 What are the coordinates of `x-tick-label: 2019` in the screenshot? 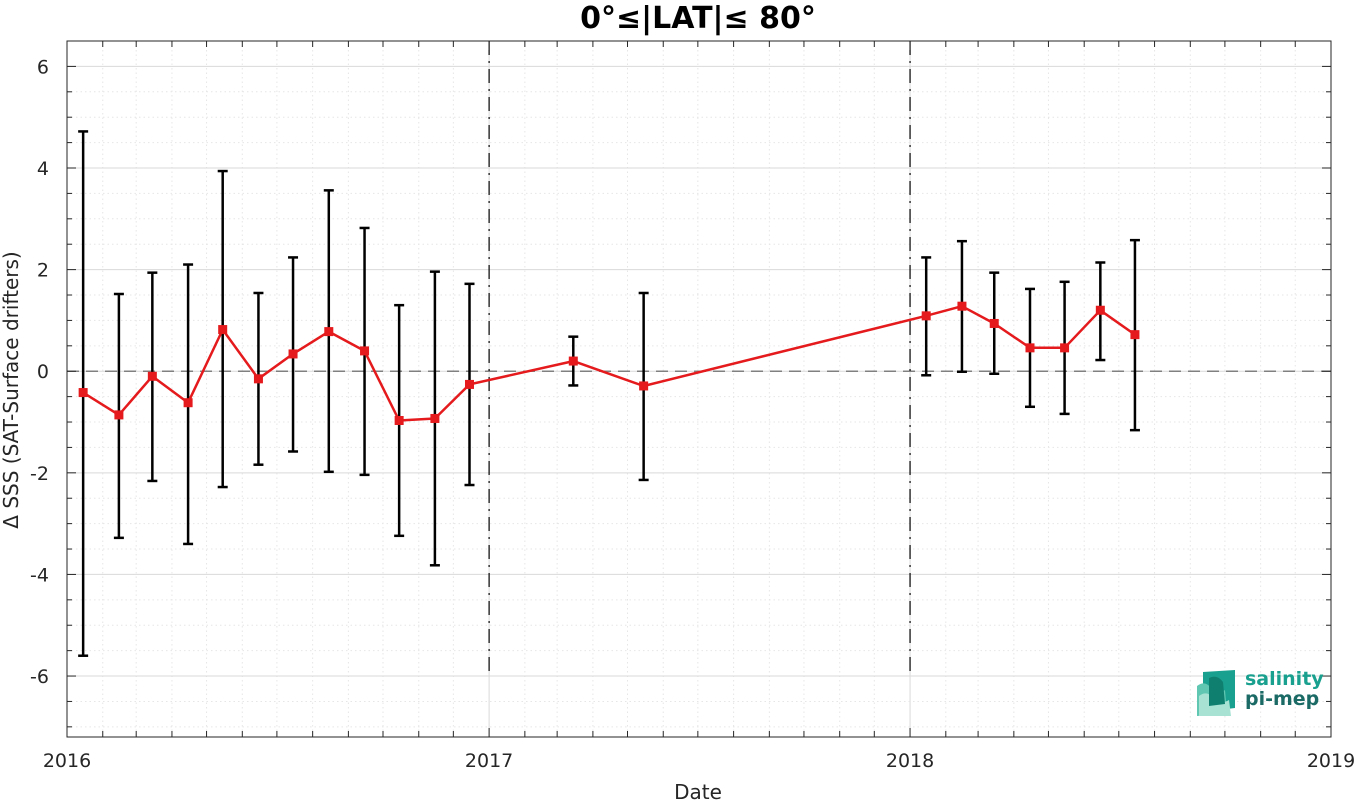 It's located at (1331, 761).